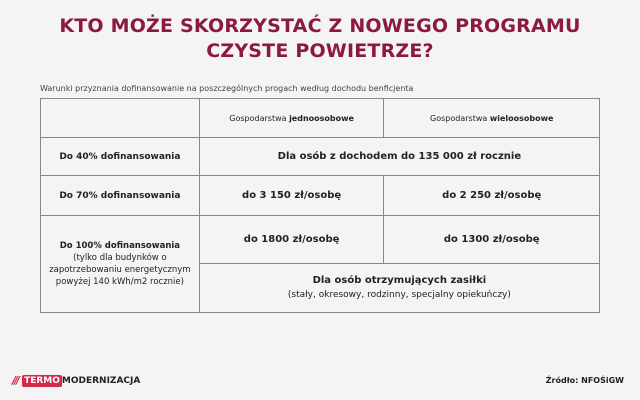  I want to click on row-label: Do 70% dofinansowania, so click(120, 195).